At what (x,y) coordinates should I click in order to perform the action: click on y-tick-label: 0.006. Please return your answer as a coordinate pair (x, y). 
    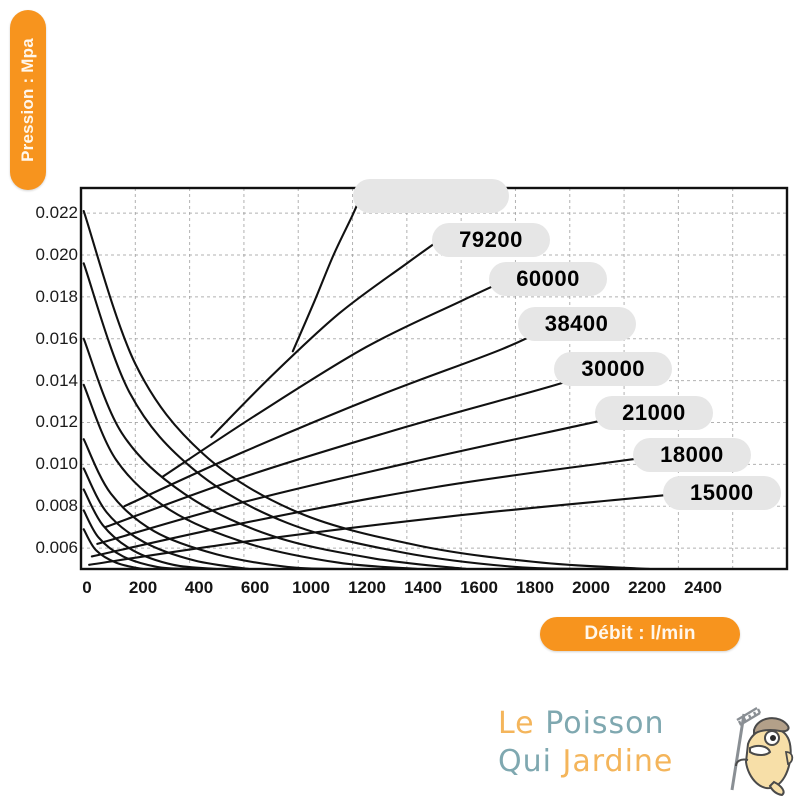
    Looking at the image, I should click on (56, 548).